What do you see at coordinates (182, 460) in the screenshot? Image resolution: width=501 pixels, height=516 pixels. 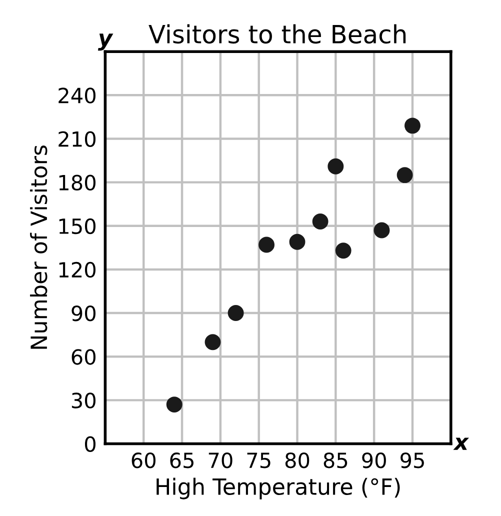 I see `x-tick-label: 65` at bounding box center [182, 460].